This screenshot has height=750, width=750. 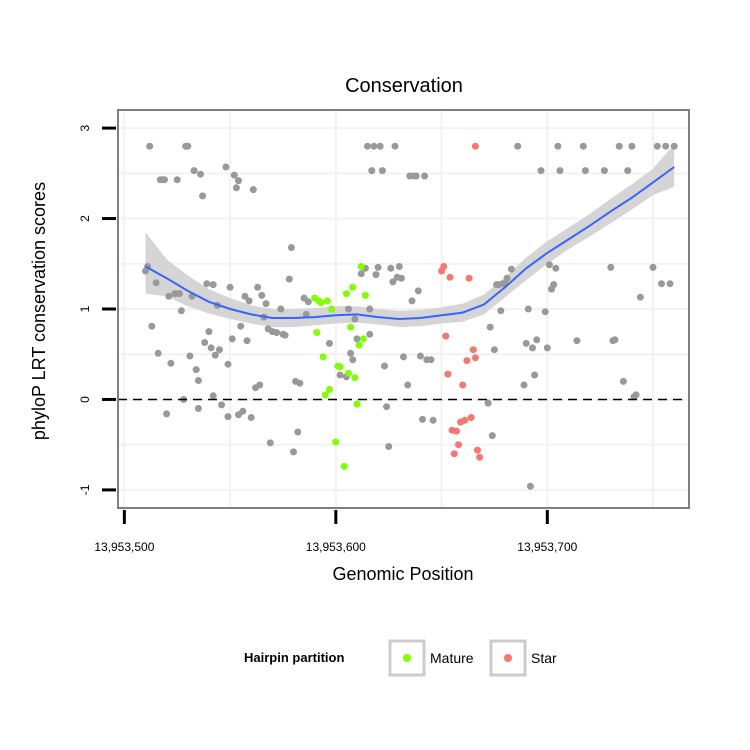 I want to click on y-tick-label: 2, so click(x=85, y=218).